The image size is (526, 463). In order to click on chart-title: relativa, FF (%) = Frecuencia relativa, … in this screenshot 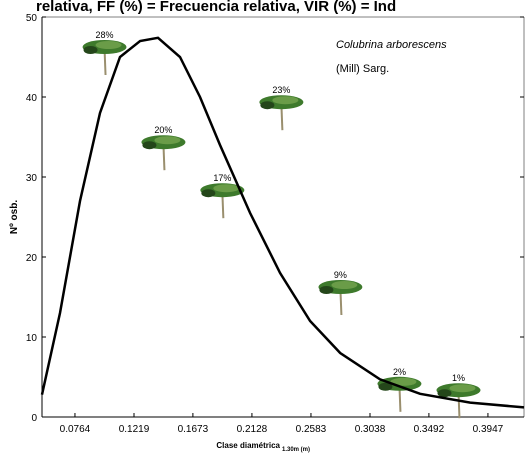, I will do `click(216, 7)`.